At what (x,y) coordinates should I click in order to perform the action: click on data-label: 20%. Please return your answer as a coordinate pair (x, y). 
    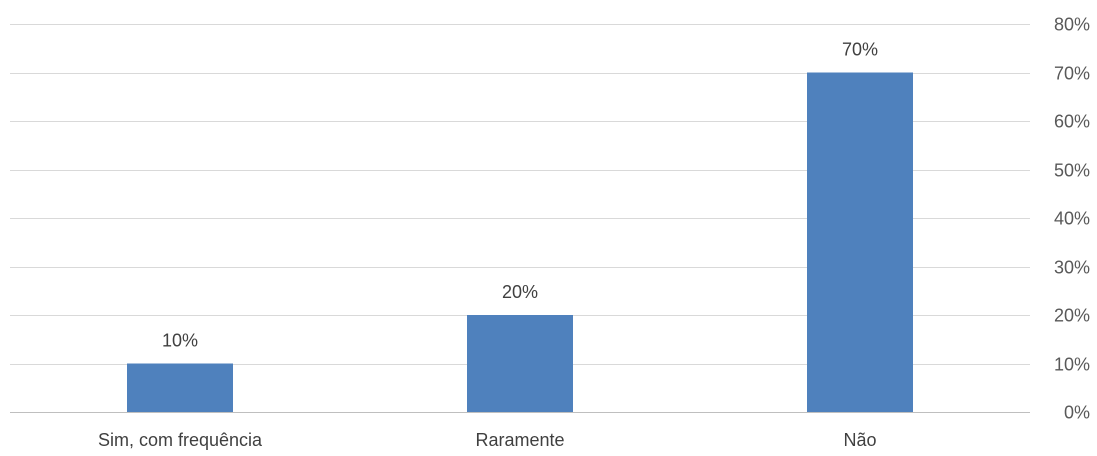
    Looking at the image, I should click on (520, 292).